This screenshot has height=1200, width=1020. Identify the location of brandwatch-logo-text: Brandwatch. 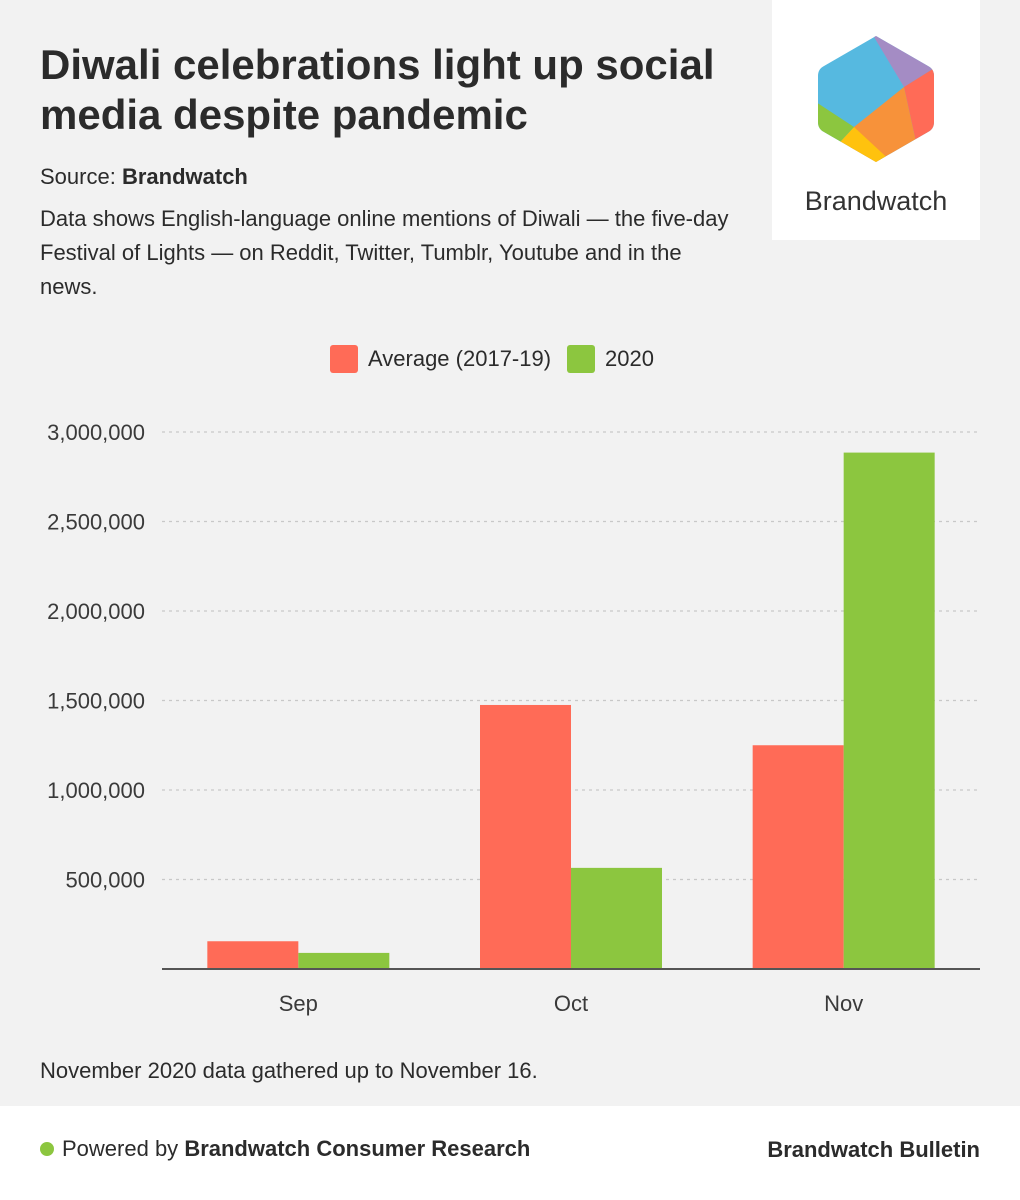
(876, 201).